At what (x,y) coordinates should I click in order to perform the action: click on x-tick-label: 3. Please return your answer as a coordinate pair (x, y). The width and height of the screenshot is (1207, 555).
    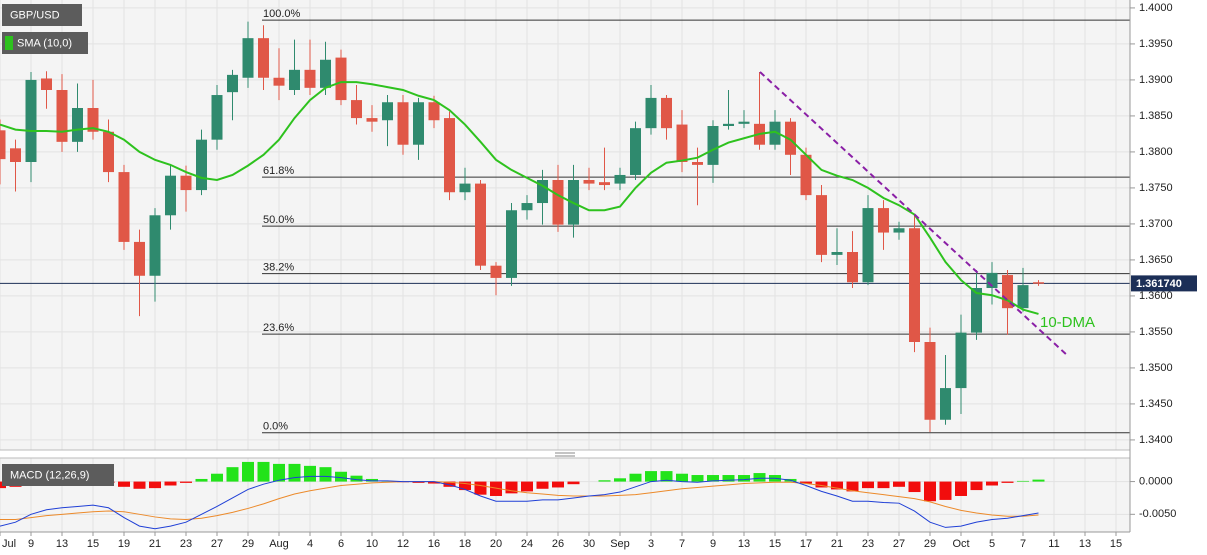
    Looking at the image, I should click on (651, 544).